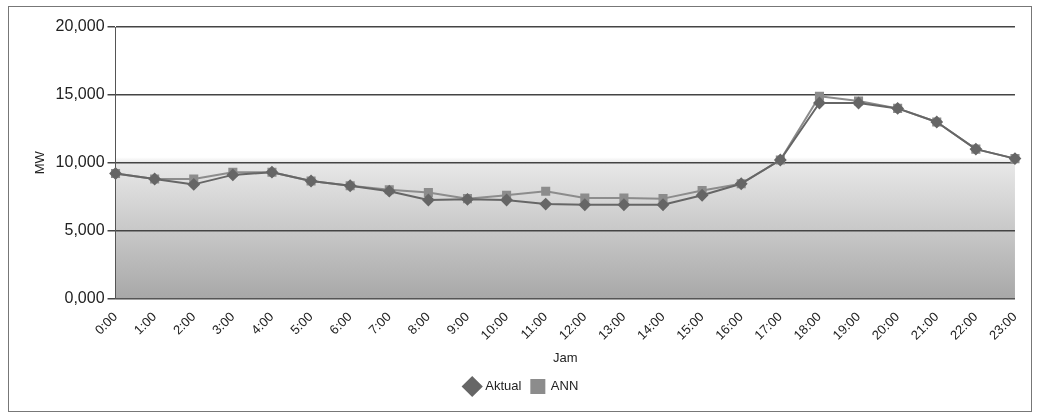 Image resolution: width=1040 pixels, height=420 pixels. What do you see at coordinates (419, 323) in the screenshot?
I see `x-tick-label: 8:00` at bounding box center [419, 323].